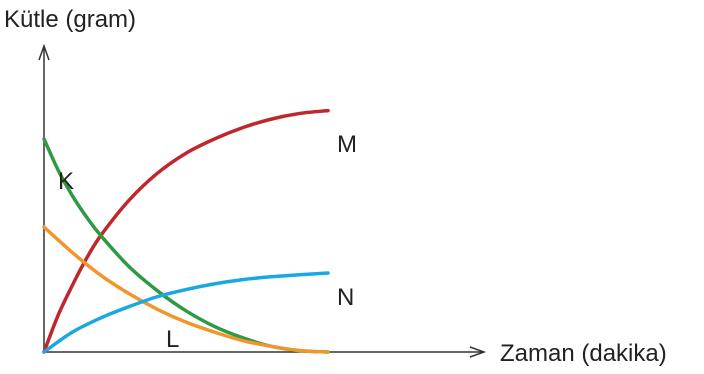  I want to click on y-axis-title: Kütle (gram), so click(70, 19).